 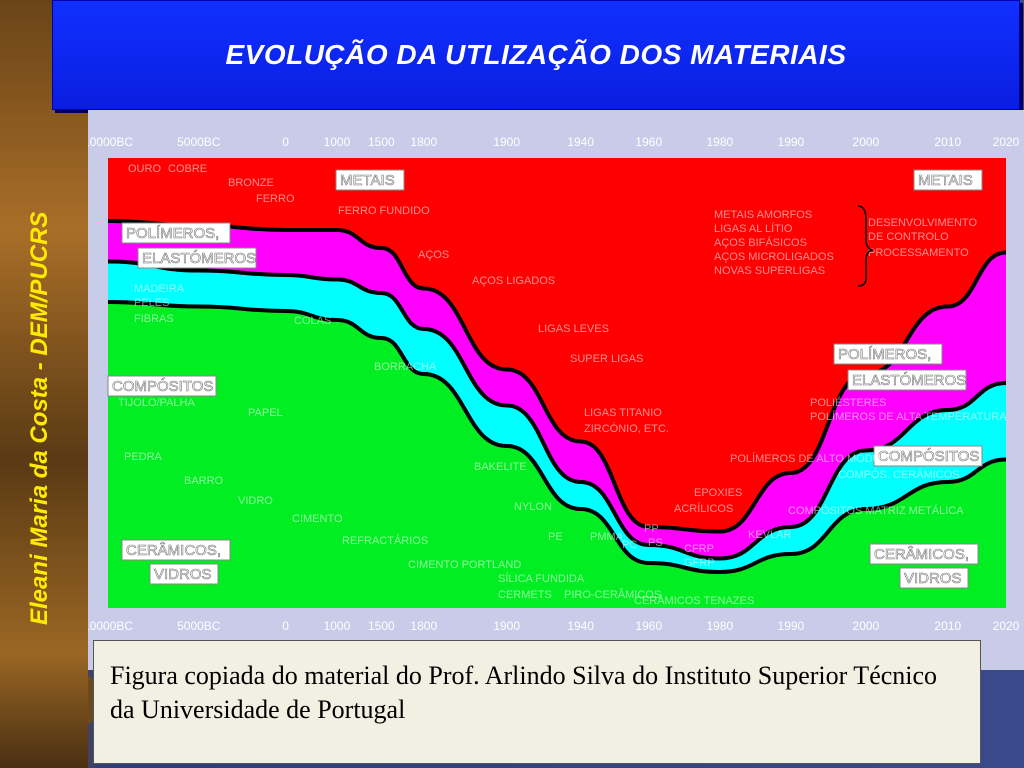 I want to click on x-tick-label: 1960, so click(x=648, y=142).